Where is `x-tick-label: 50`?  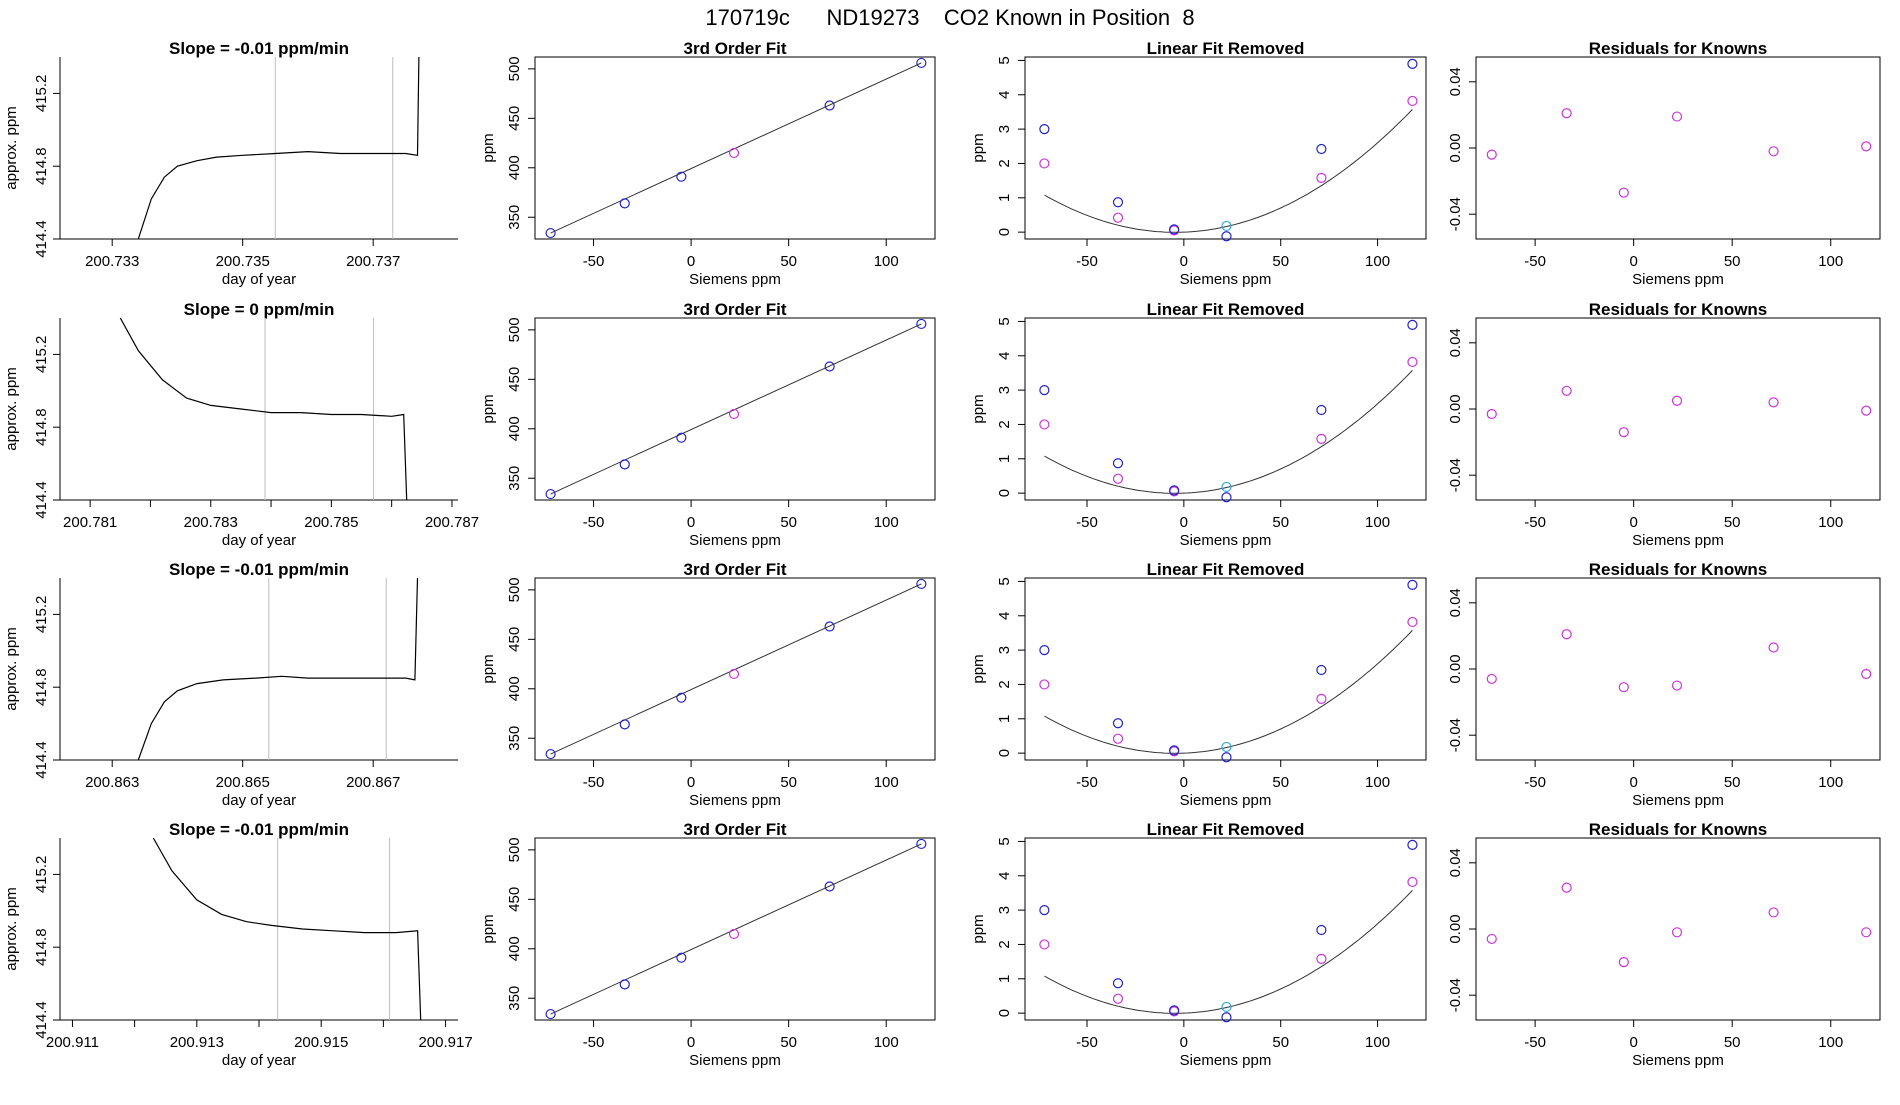 x-tick-label: 50 is located at coordinates (1280, 261).